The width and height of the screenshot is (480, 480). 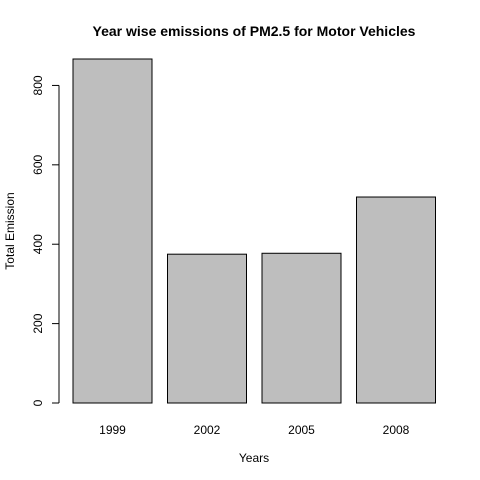 I want to click on bar-1999, so click(x=112, y=231).